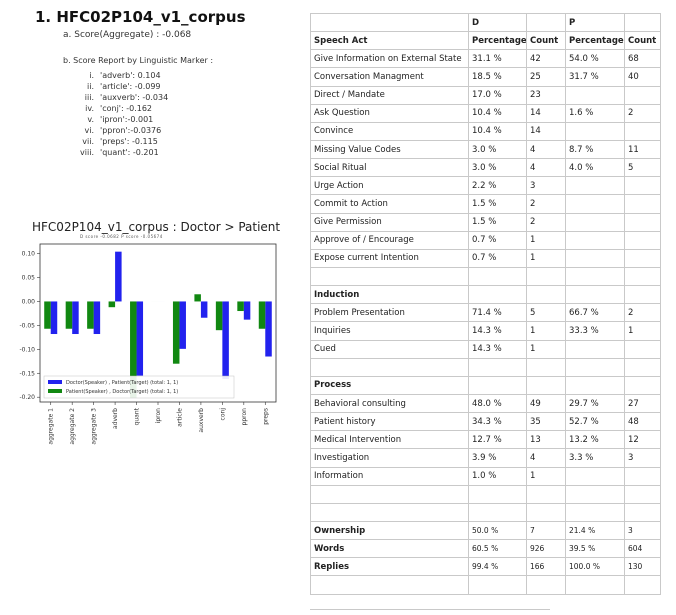  I want to click on table-row: Problem Presentation 71.4 % 5 66.7 % 2, so click(485, 313).